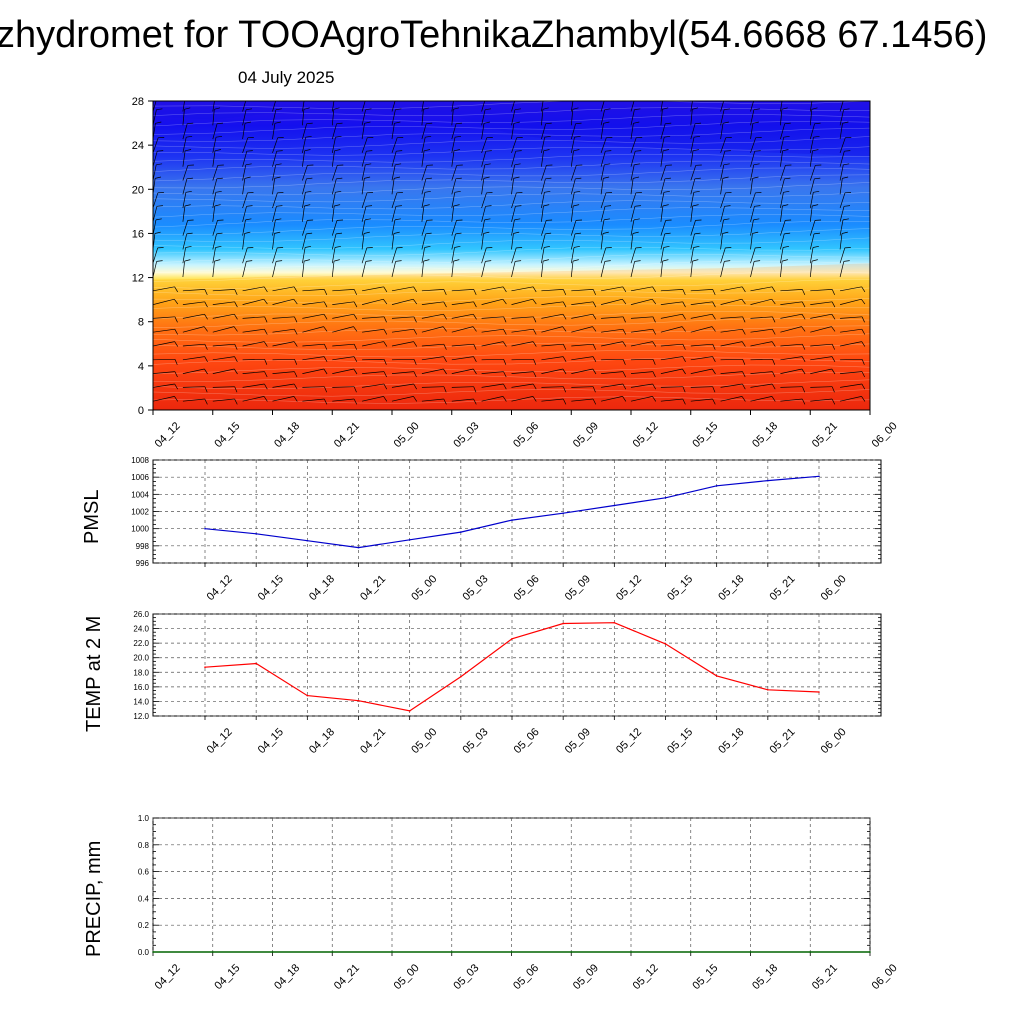 The image size is (1024, 1024). Describe the element at coordinates (141, 658) in the screenshot. I see `y-tick-label: 20.0` at that location.